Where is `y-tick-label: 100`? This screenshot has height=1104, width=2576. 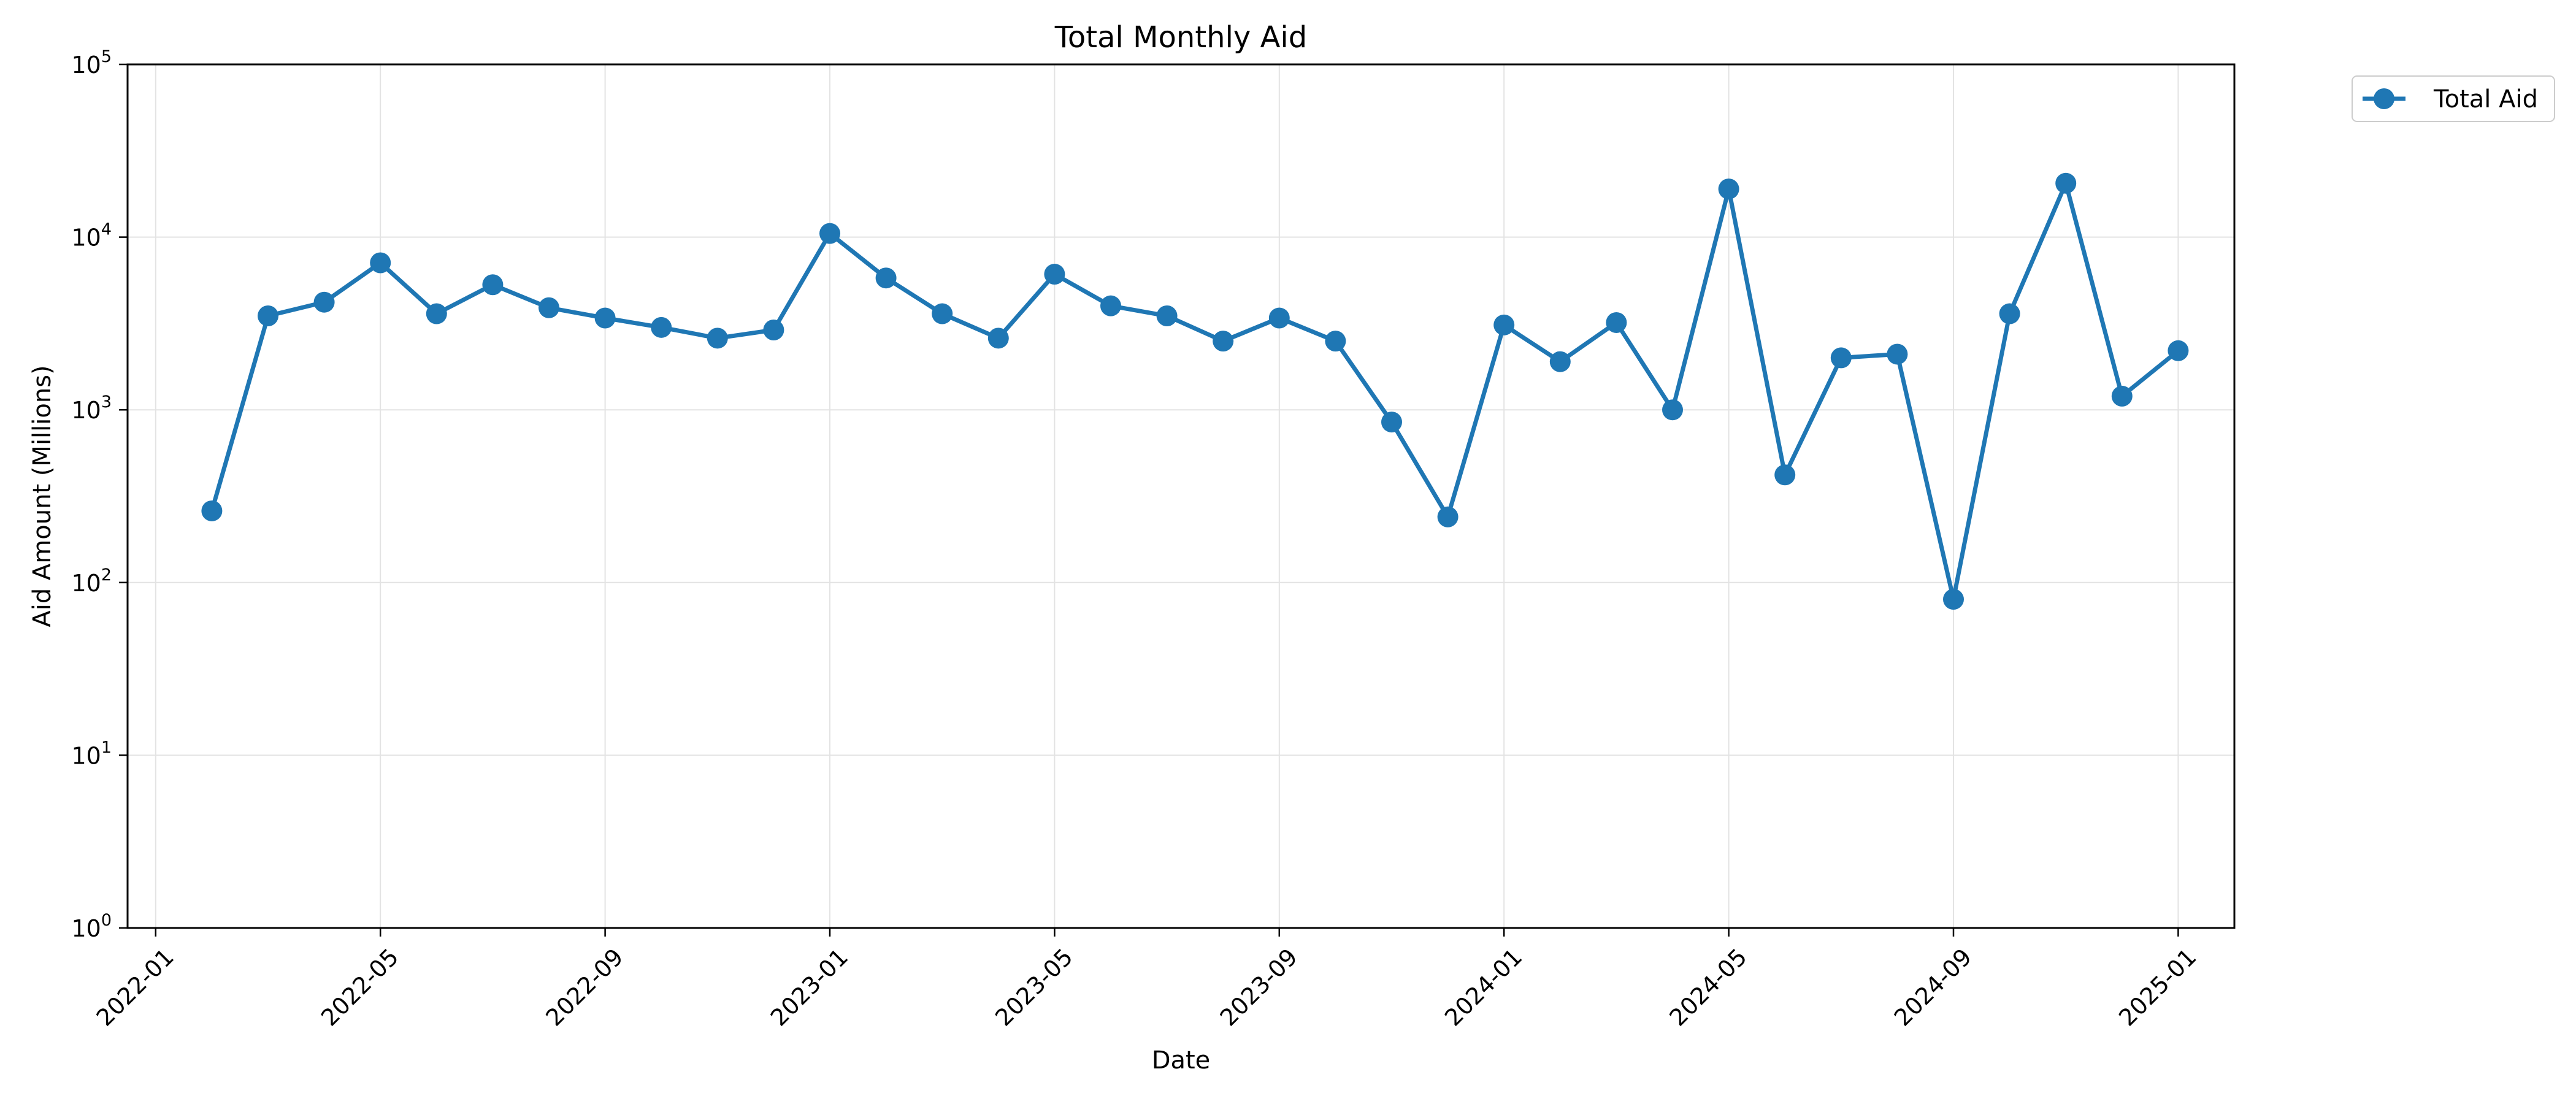 y-tick-label: 100 is located at coordinates (91, 926).